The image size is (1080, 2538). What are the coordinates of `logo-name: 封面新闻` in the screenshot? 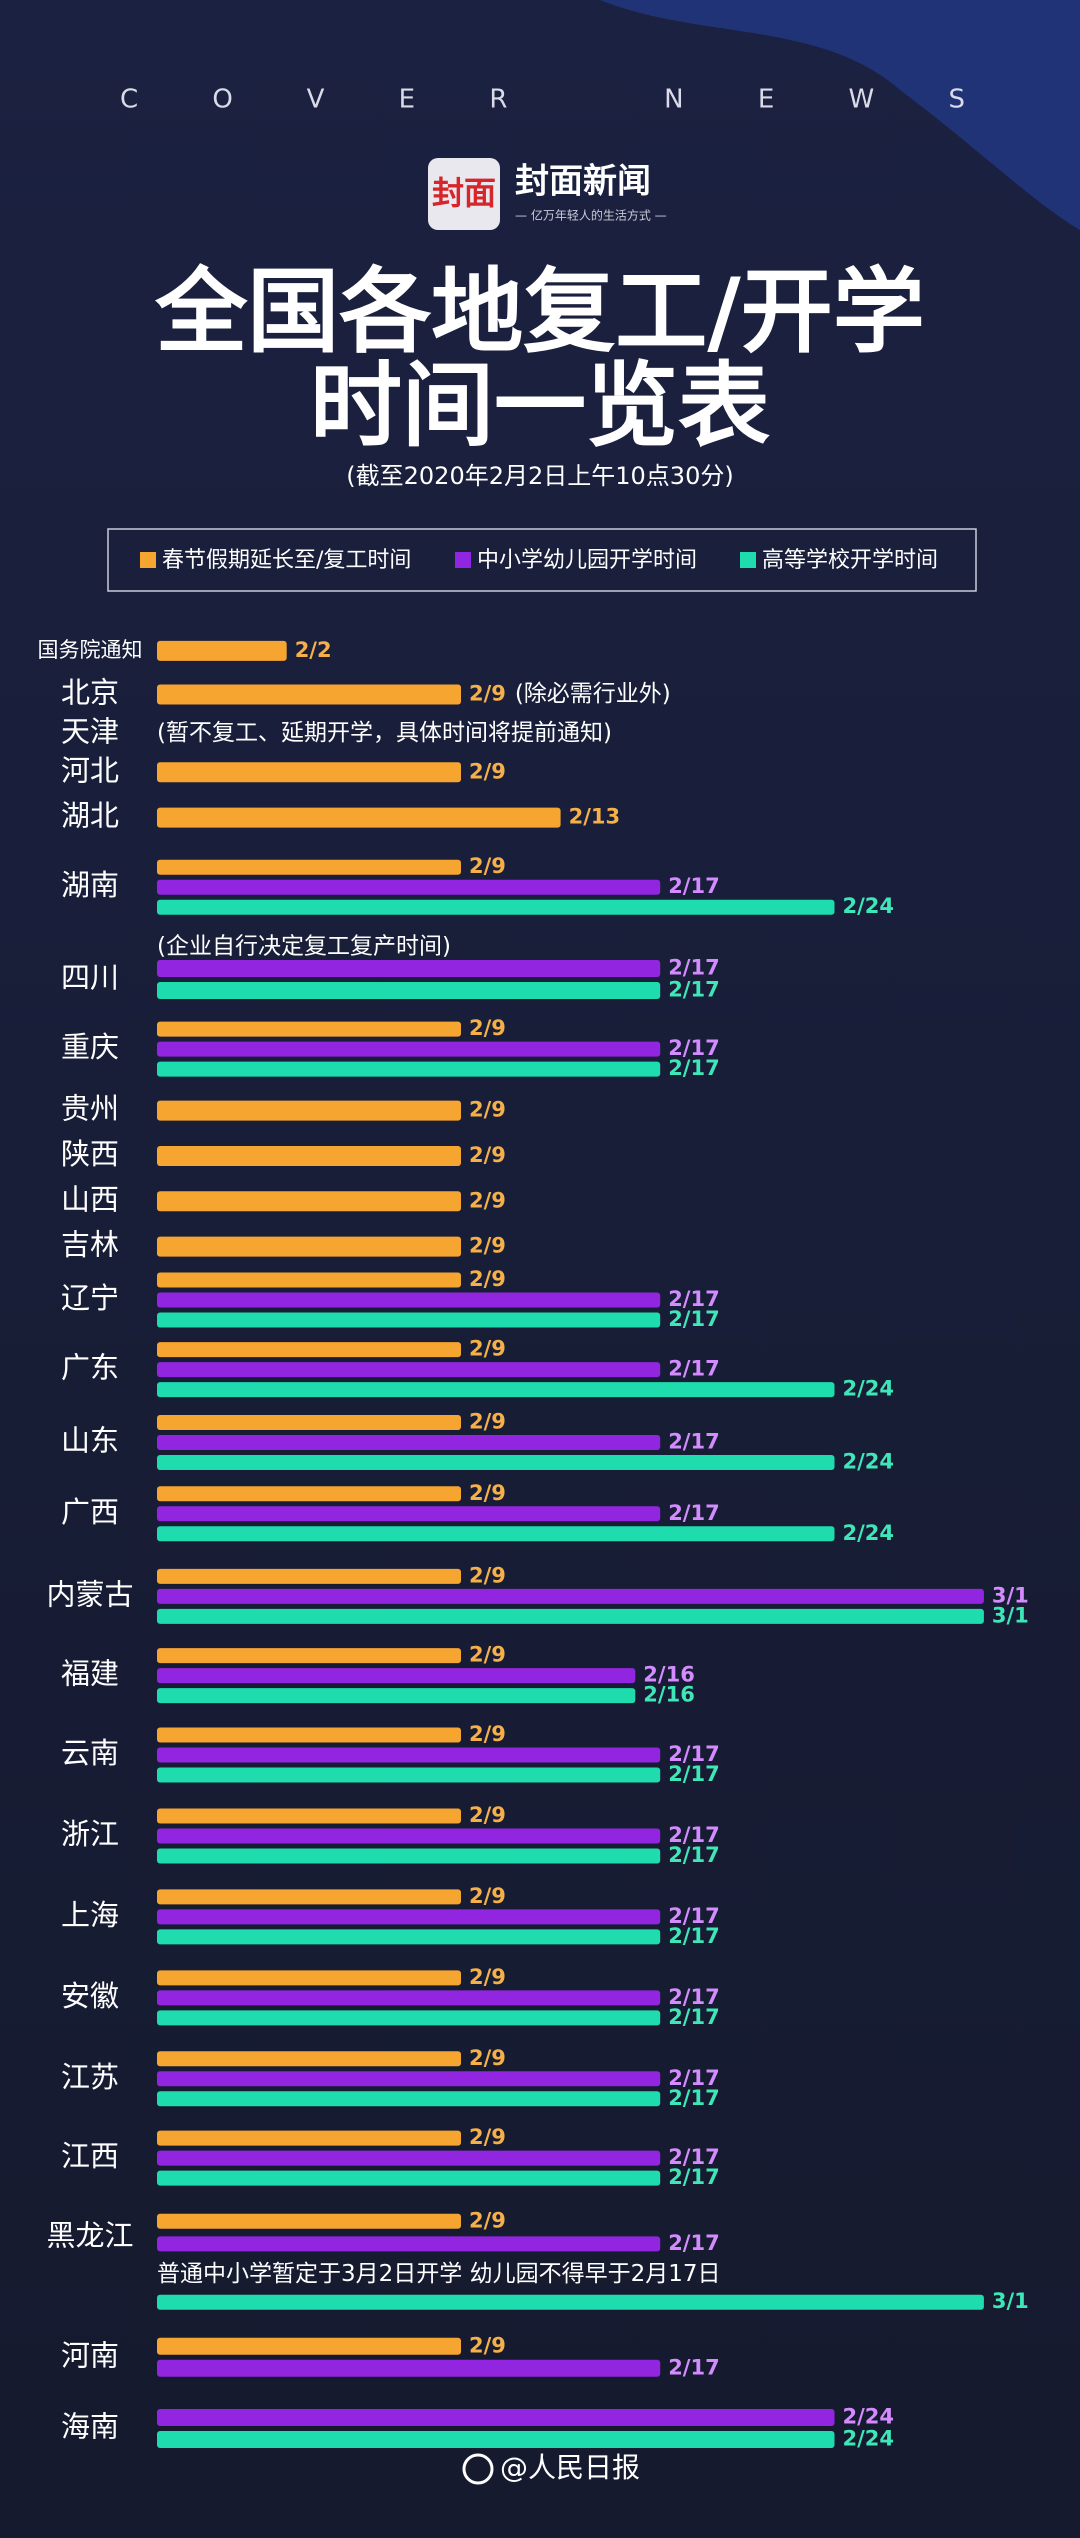 It's located at (583, 182).